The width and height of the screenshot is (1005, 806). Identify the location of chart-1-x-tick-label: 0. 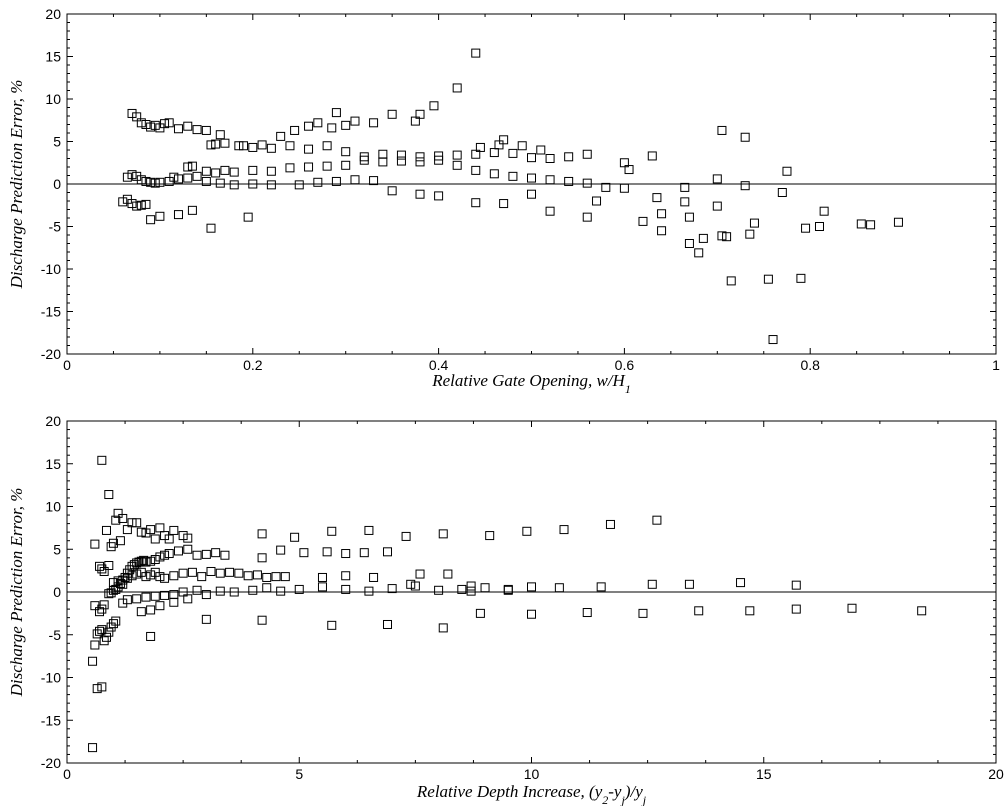
(67, 774).